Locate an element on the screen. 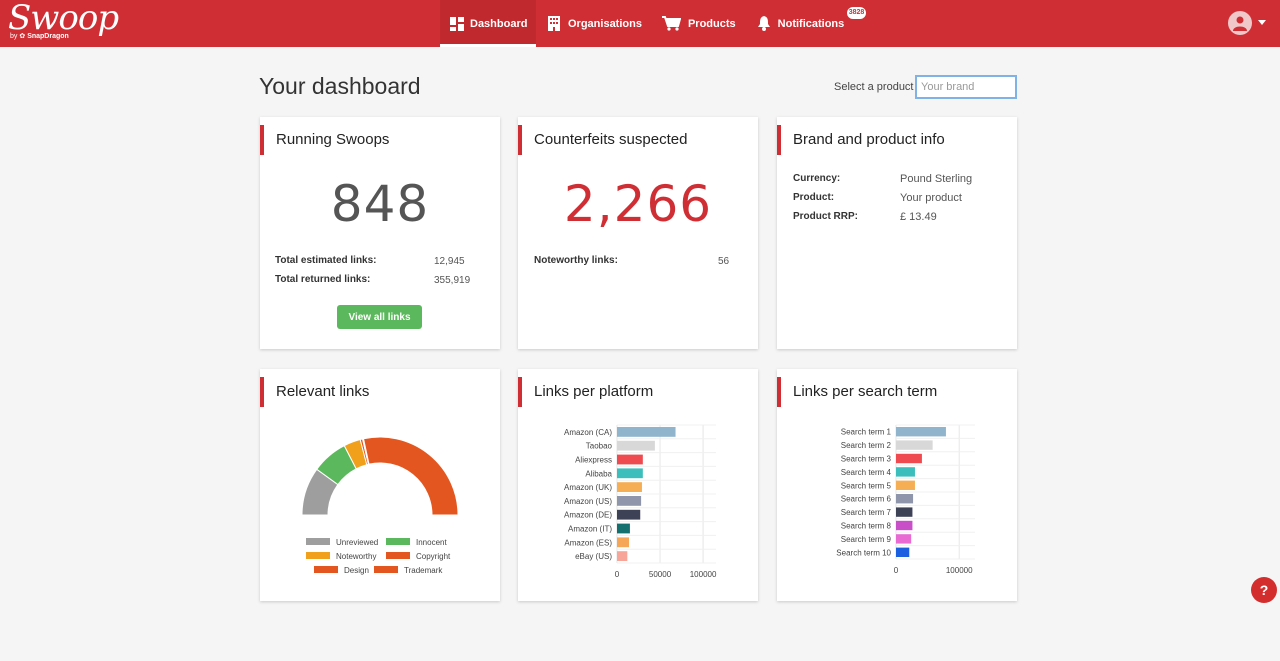  nav-products-label: Products is located at coordinates (711, 23).